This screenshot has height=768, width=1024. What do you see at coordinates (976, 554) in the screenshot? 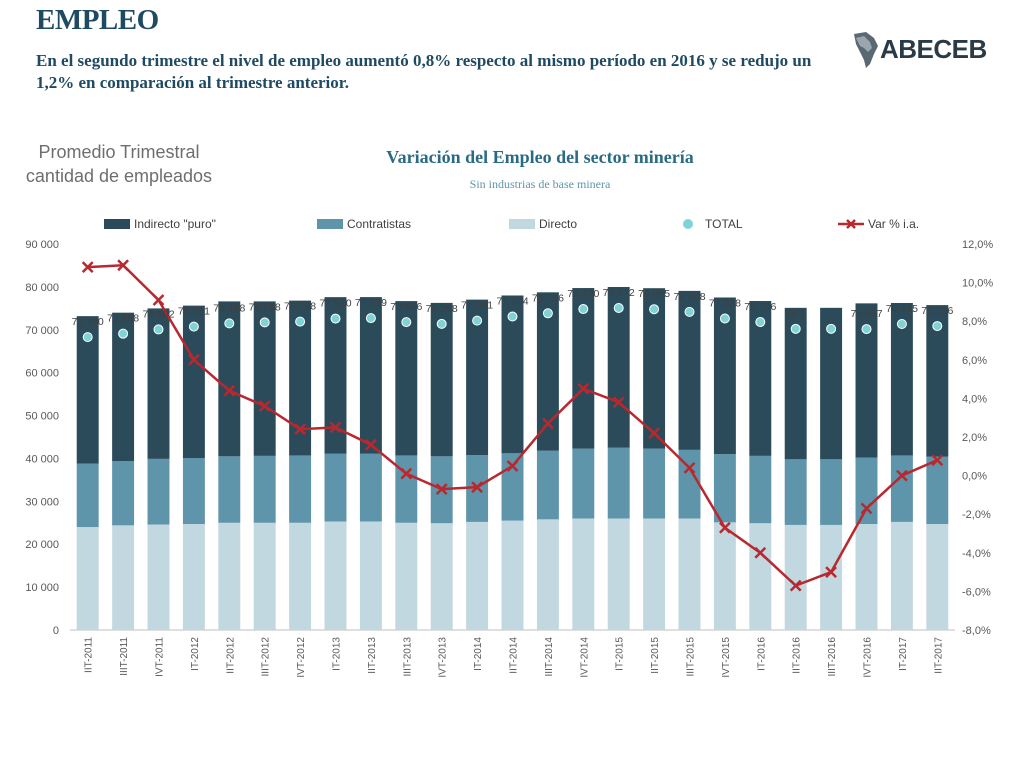
I see `y-right-tick-label: -4,0%` at bounding box center [976, 554].